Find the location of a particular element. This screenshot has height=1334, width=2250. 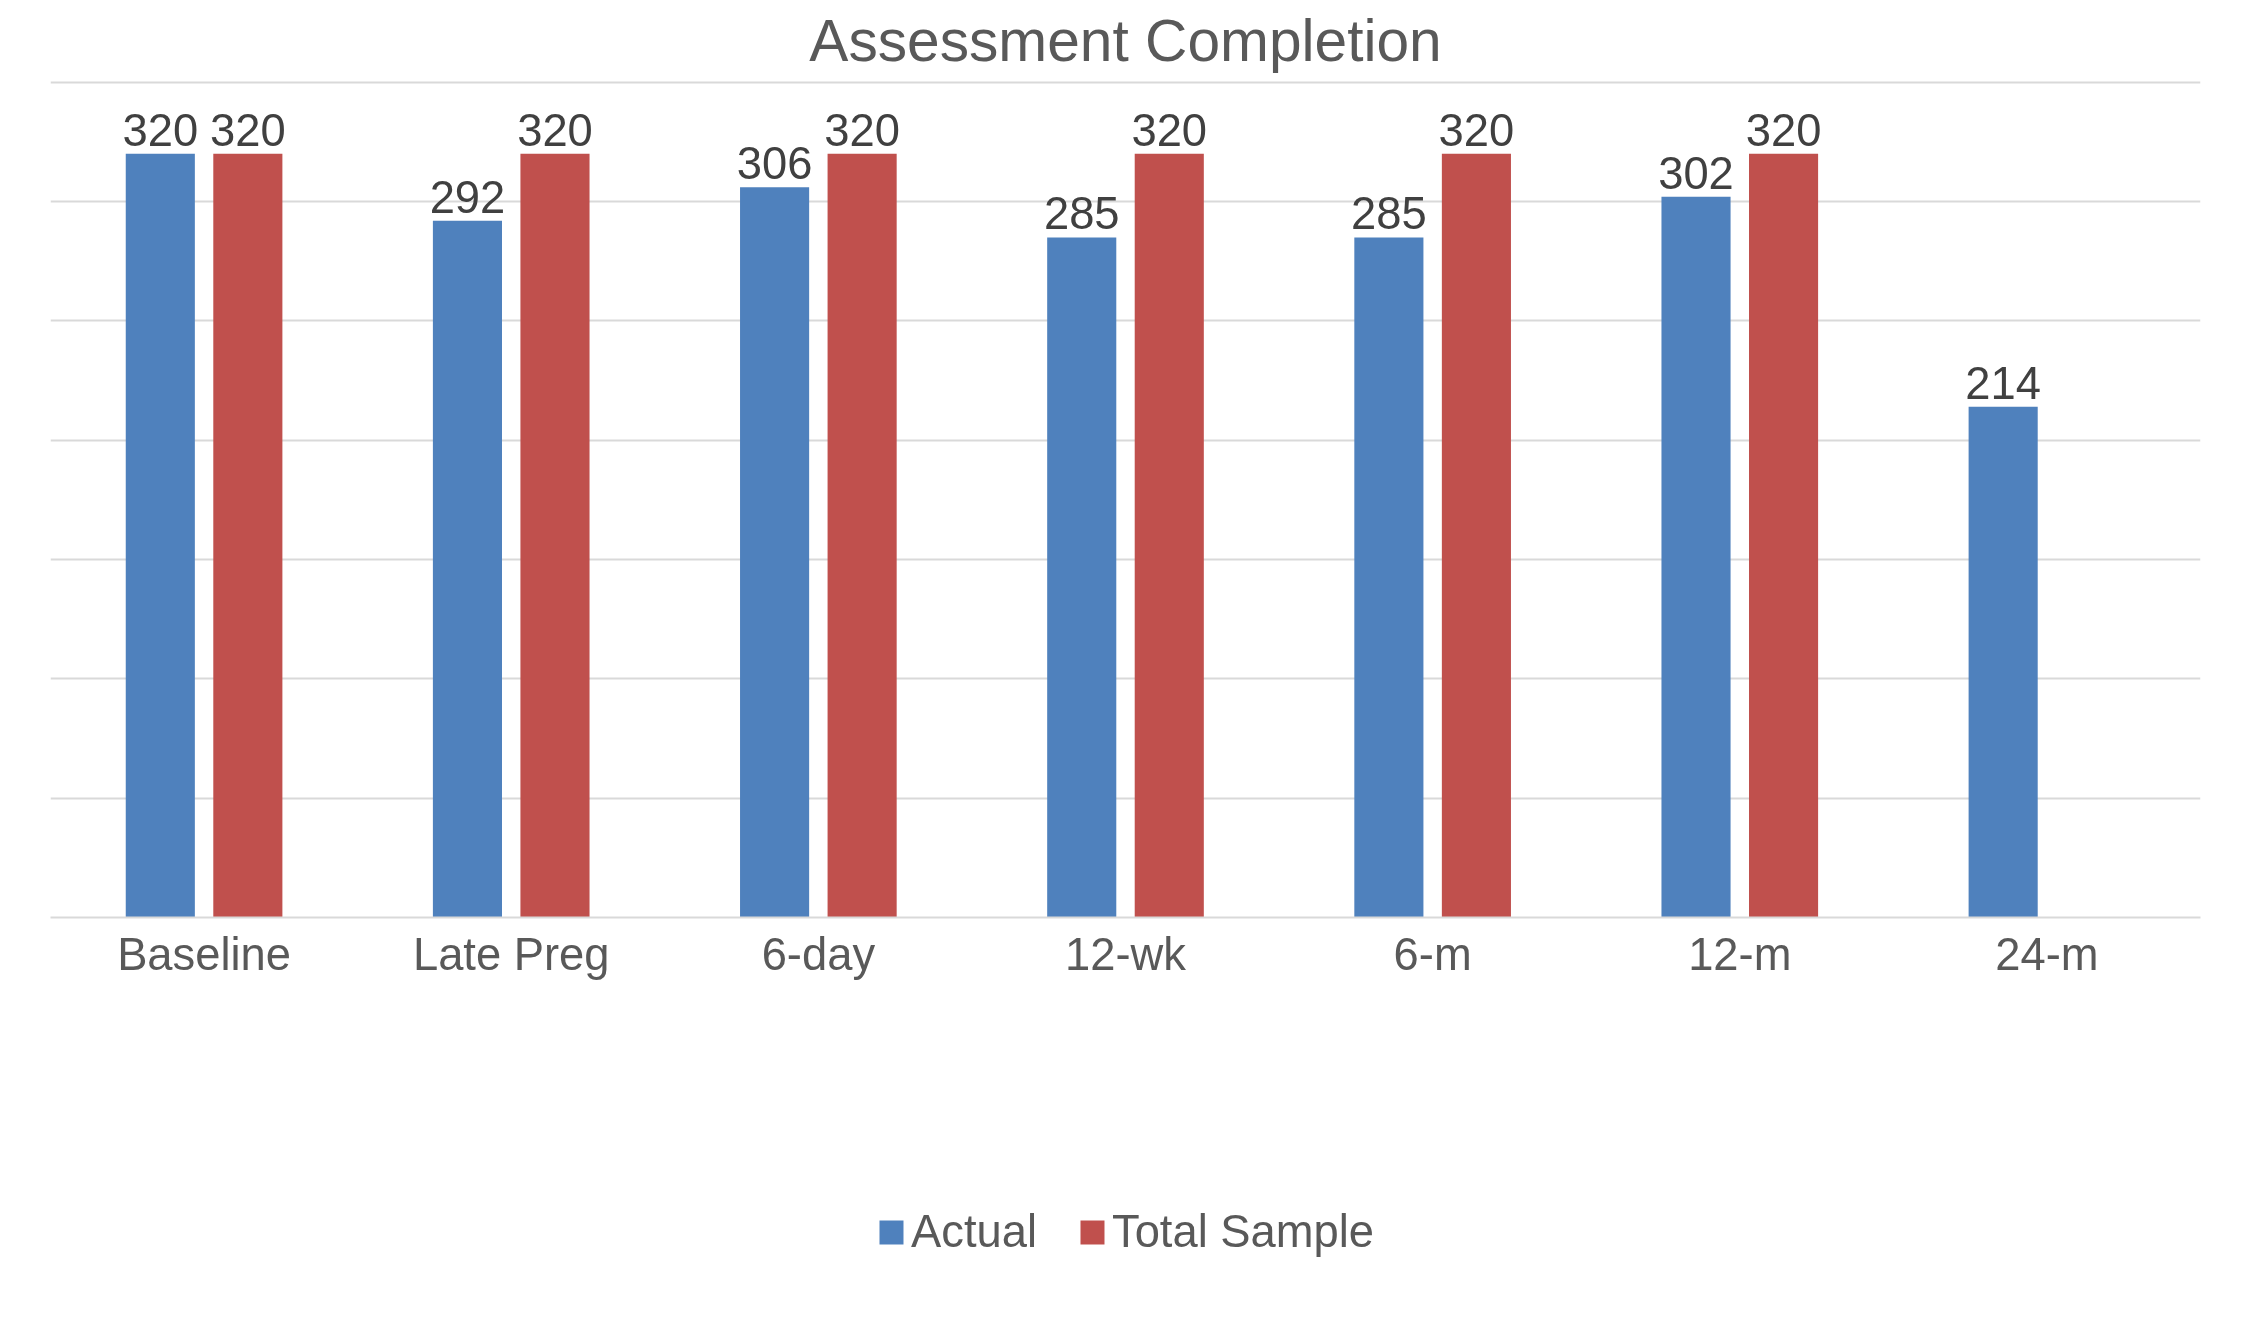

data-label: 306 is located at coordinates (774, 164).